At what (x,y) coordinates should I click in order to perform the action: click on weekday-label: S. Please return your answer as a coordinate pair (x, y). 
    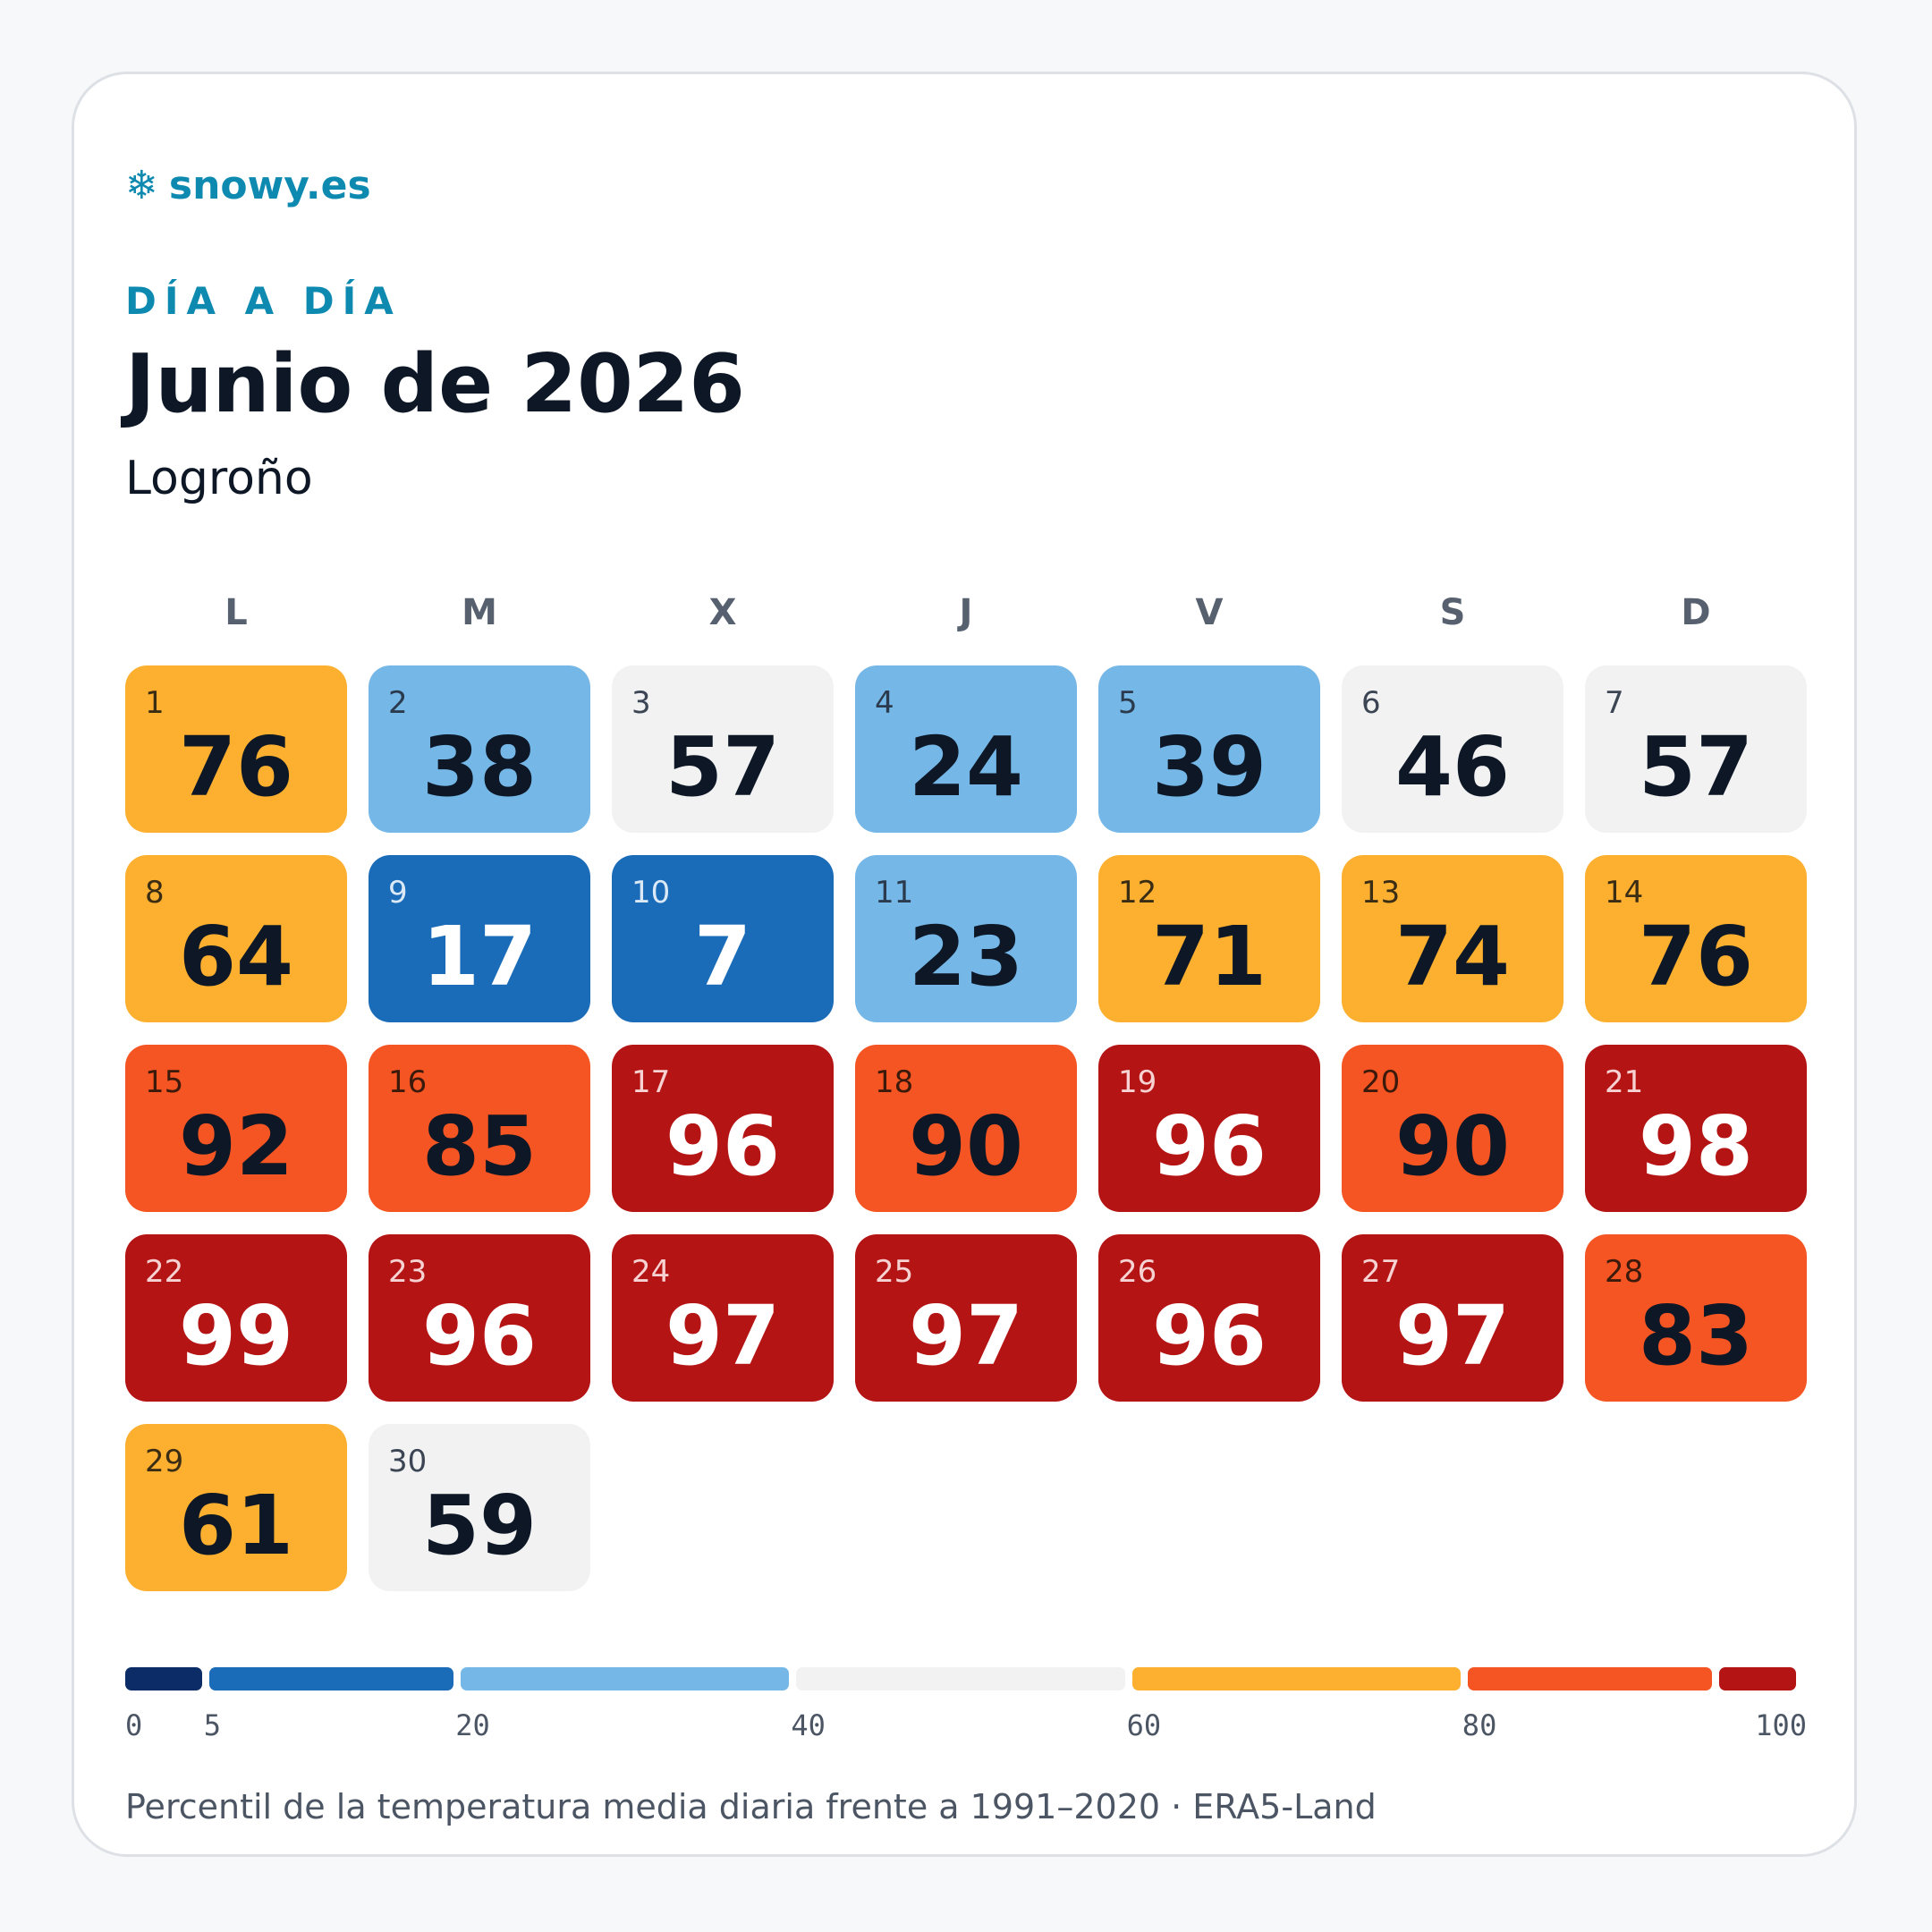
    Looking at the image, I should click on (1452, 612).